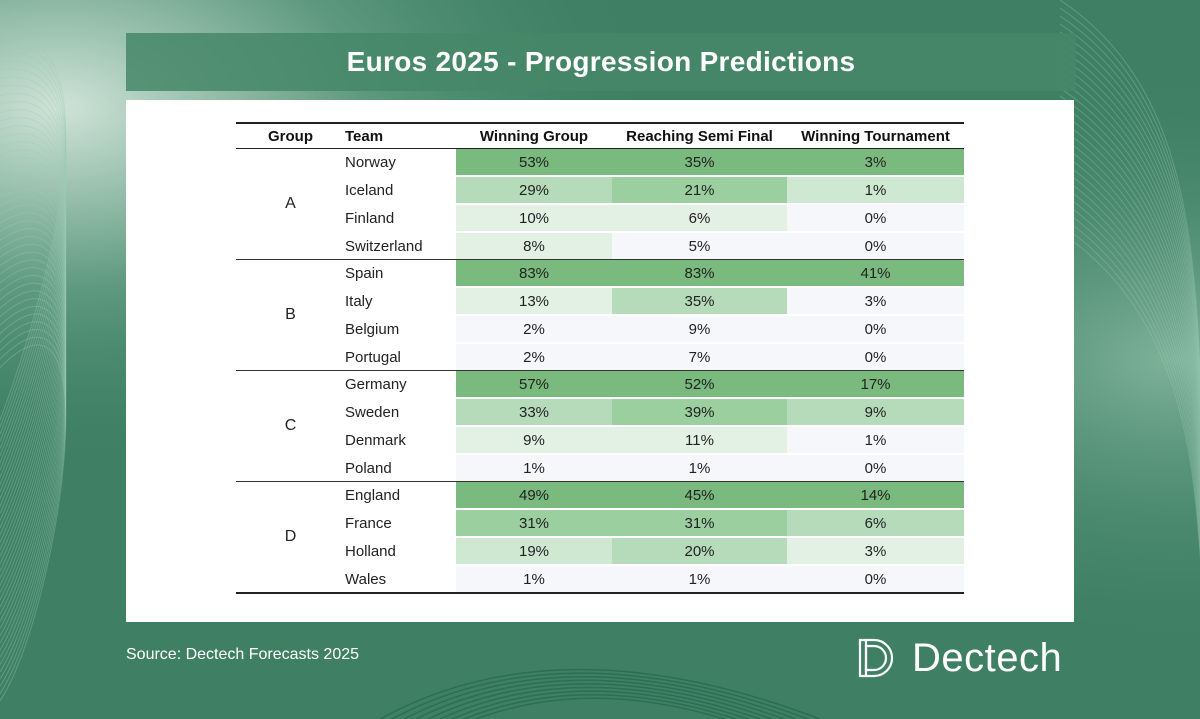  I want to click on table-row: Italy 13% 35% 3%, so click(600, 301).